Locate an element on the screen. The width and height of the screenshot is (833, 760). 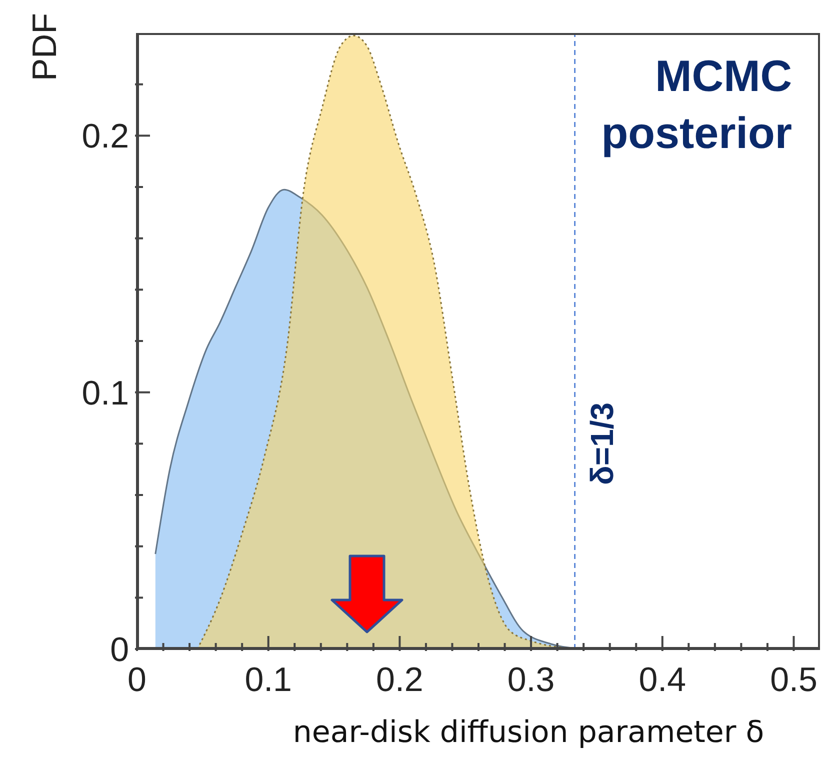
y-tick-label: 0.2 is located at coordinates (105, 137).